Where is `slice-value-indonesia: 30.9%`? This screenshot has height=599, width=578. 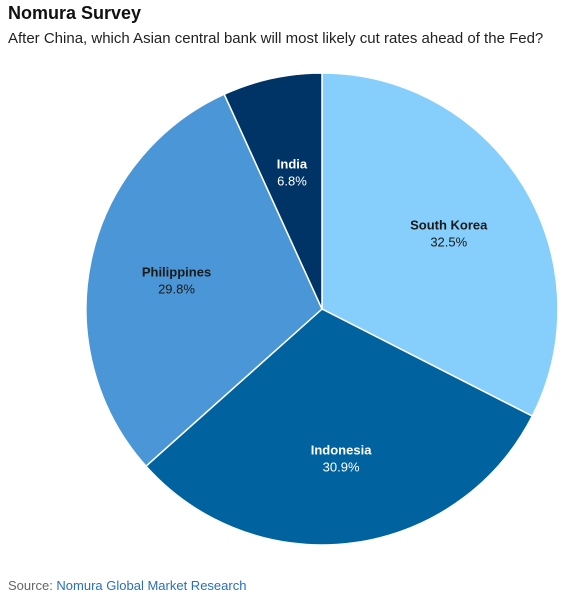 slice-value-indonesia: 30.9% is located at coordinates (341, 466).